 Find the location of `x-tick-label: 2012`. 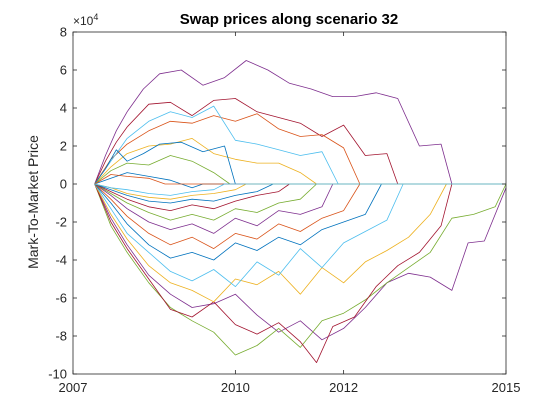

x-tick-label: 2012 is located at coordinates (343, 387).